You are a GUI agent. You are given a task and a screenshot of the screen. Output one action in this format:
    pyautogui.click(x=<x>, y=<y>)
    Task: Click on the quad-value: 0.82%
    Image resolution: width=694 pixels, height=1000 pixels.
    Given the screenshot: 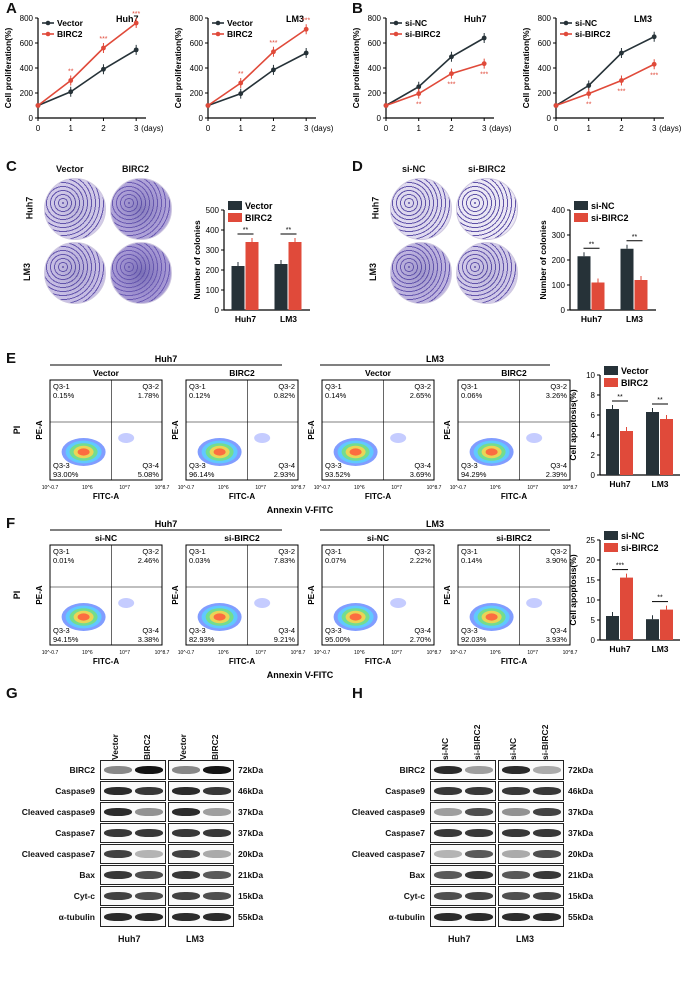 What is the action you would take?
    pyautogui.click(x=285, y=395)
    